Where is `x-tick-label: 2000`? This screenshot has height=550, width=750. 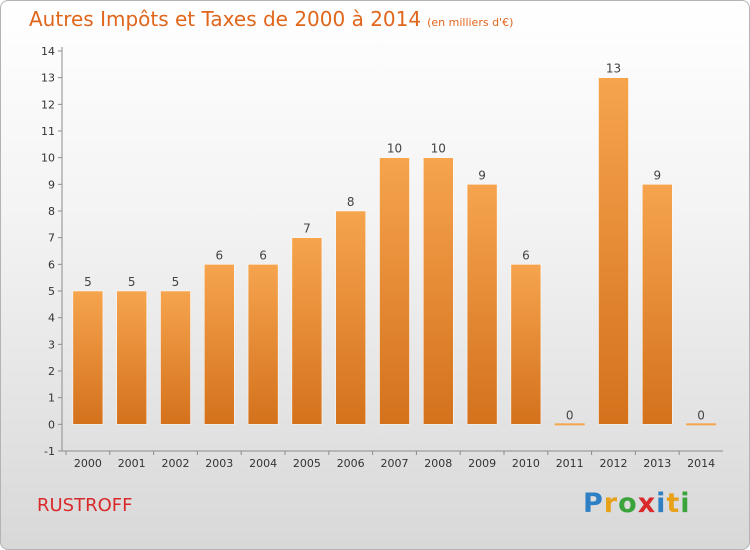 x-tick-label: 2000 is located at coordinates (88, 463).